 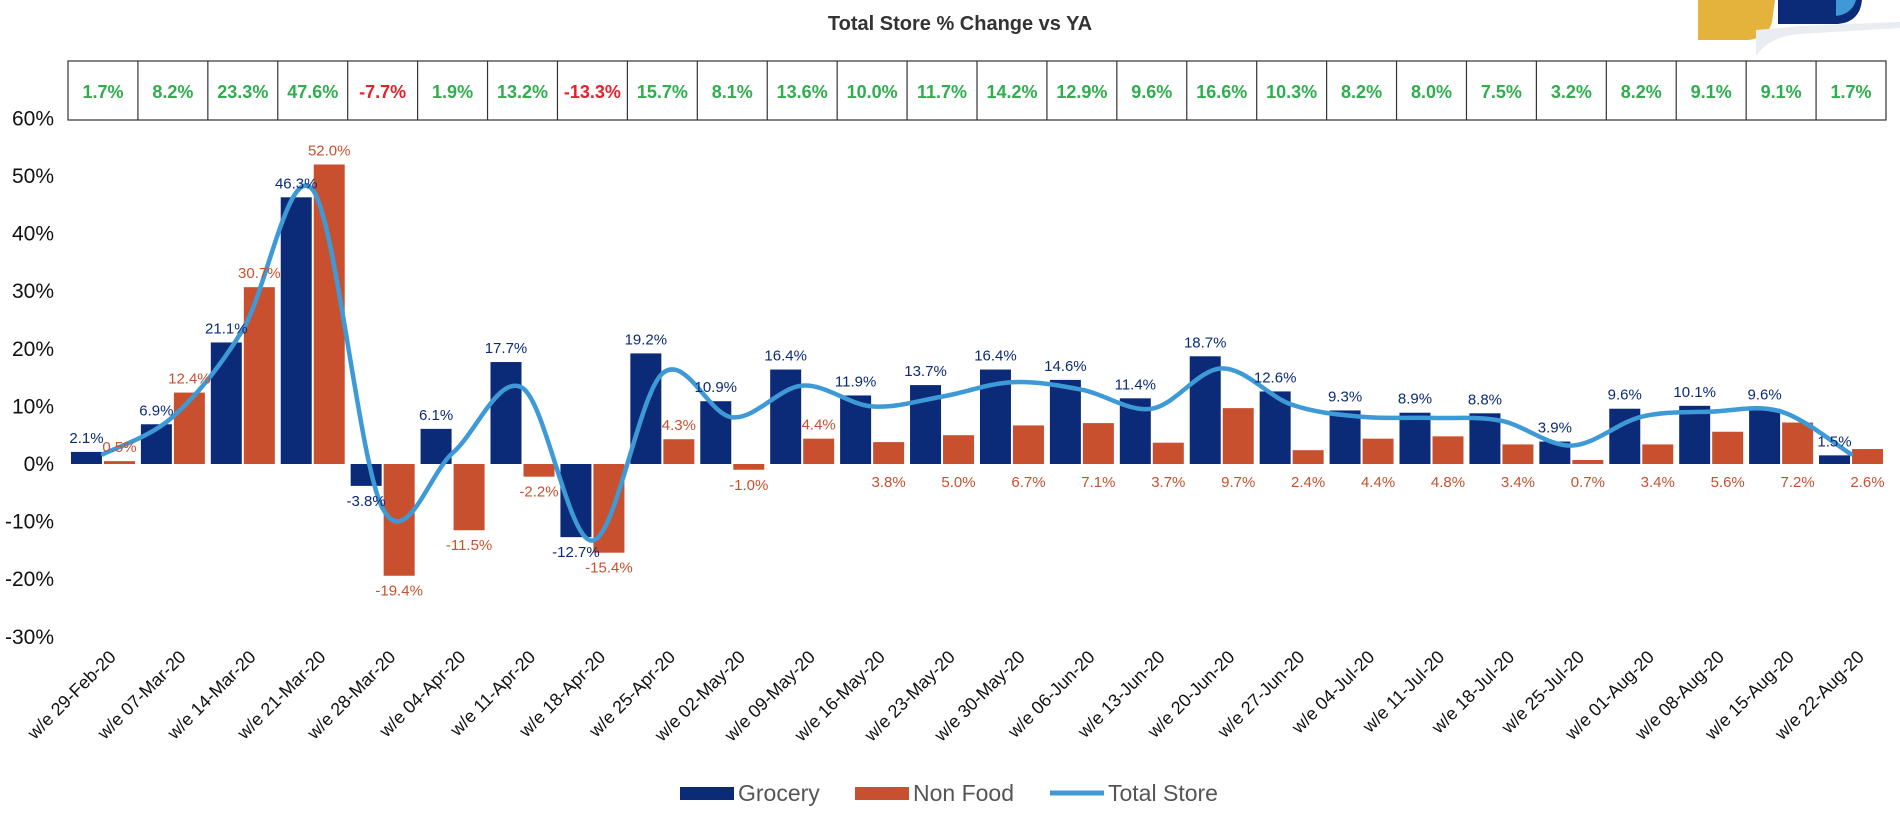 What do you see at coordinates (1431, 92) in the screenshot?
I see `table-cell-value: 8.0%` at bounding box center [1431, 92].